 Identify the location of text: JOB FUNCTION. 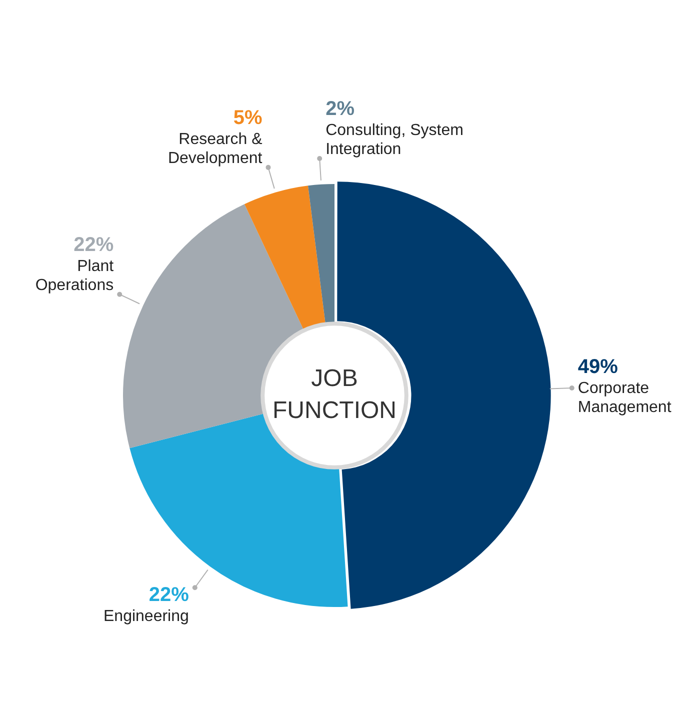
(334, 394).